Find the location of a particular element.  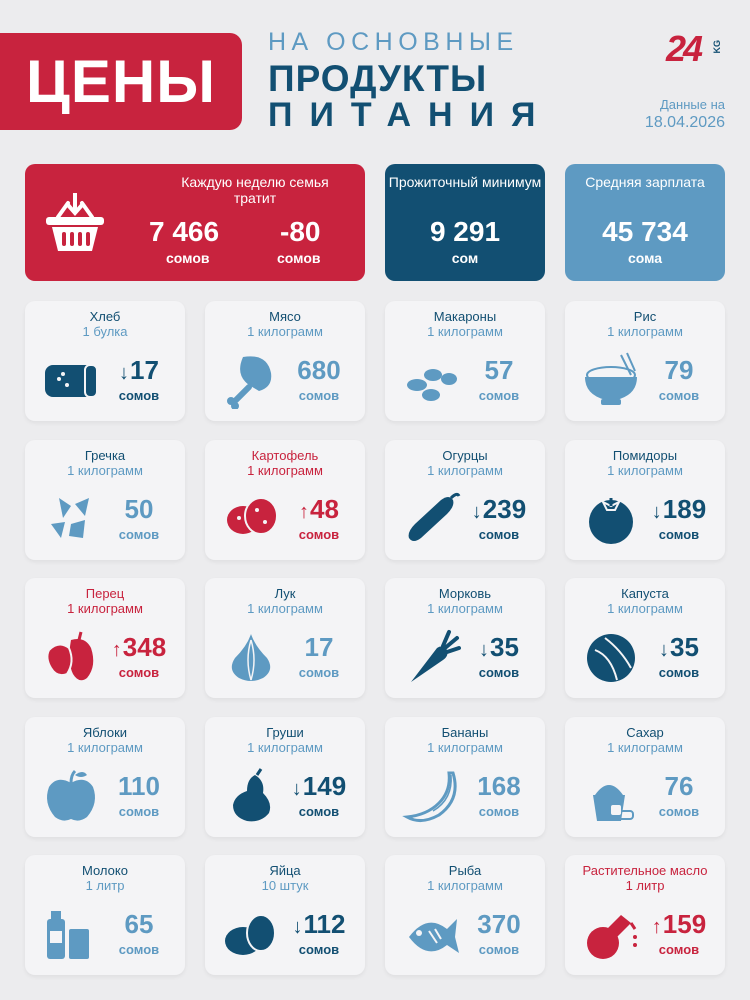

product-name: Морковь is located at coordinates (465, 593).